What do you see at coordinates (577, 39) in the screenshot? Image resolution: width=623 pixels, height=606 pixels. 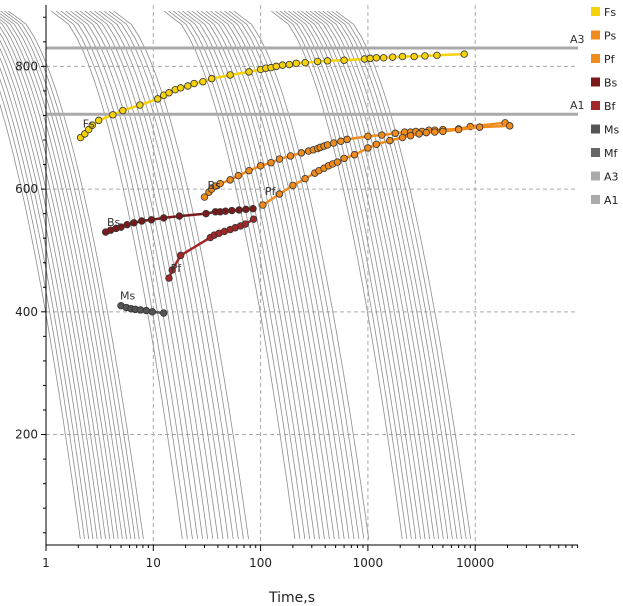 I see `hline-label-a3: A3` at bounding box center [577, 39].